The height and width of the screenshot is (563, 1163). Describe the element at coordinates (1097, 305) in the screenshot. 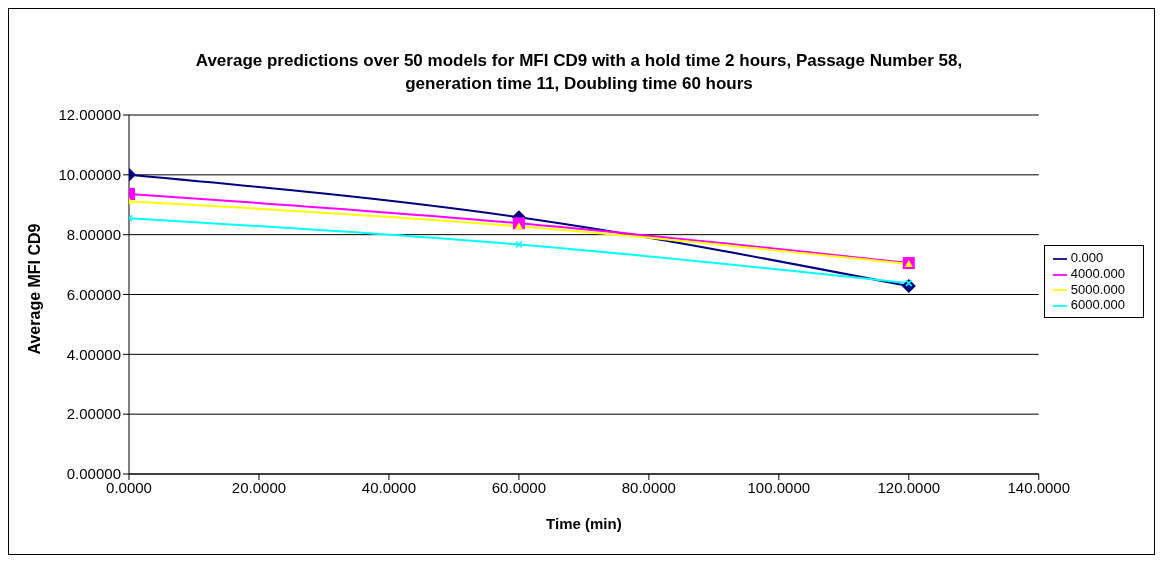

I see `legend-label: 6000.000` at that location.